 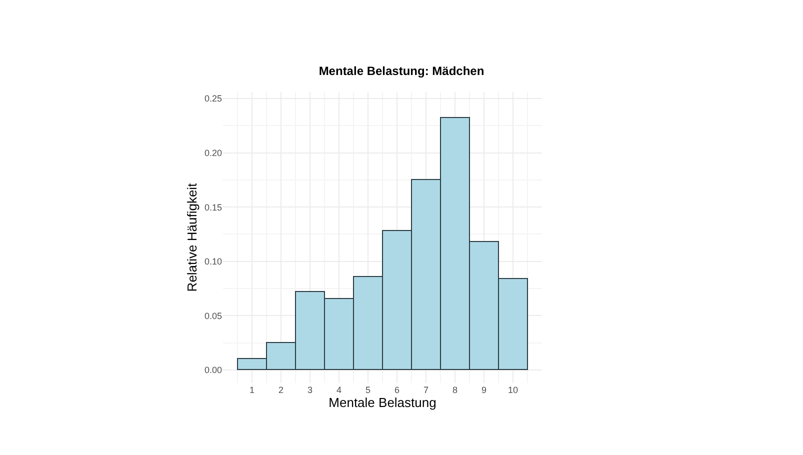 I want to click on y-tick-label: 0.25, so click(x=213, y=99).